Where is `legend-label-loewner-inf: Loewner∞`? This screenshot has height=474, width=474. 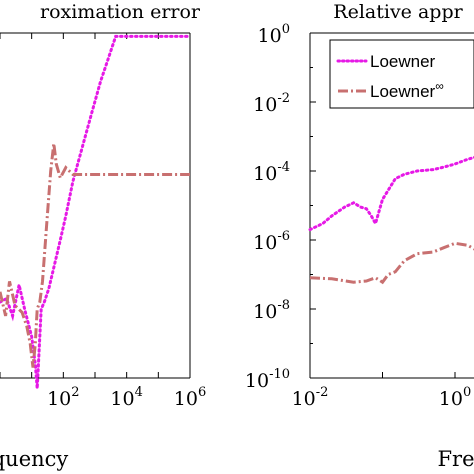 legend-label-loewner-inf: Loewner∞ is located at coordinates (407, 90).